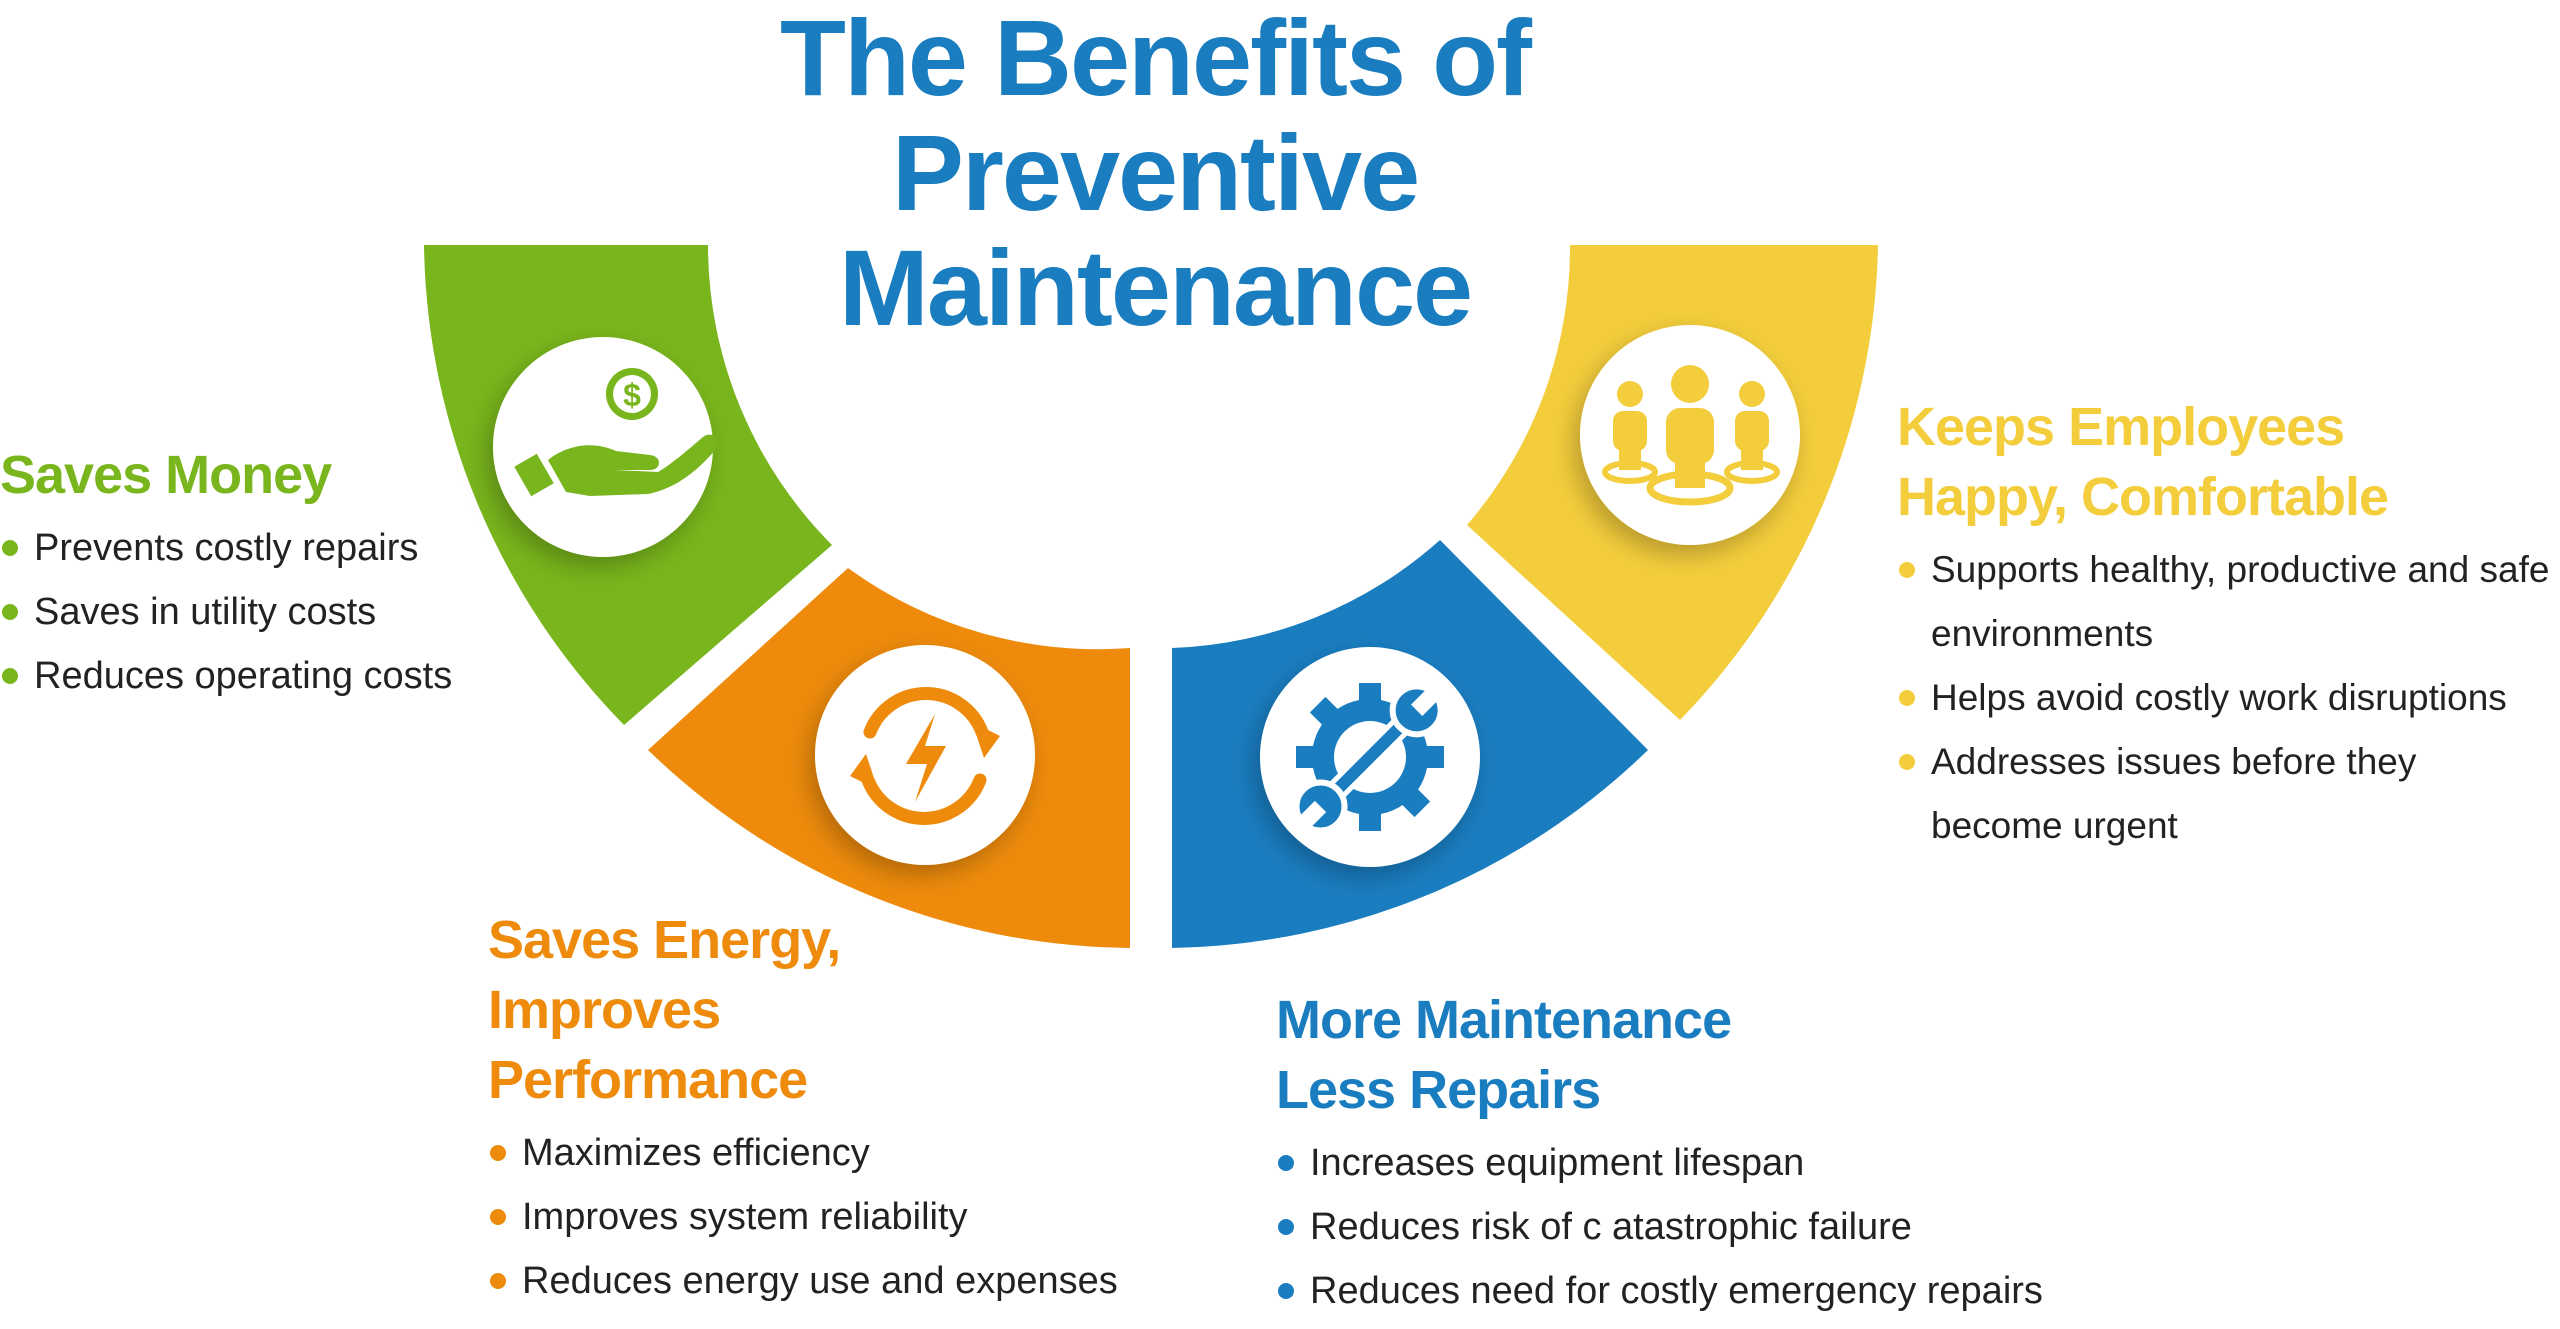 The height and width of the screenshot is (1329, 2560). I want to click on page-title: The Benefits of Preventive Maintenance, so click(1155, 172).